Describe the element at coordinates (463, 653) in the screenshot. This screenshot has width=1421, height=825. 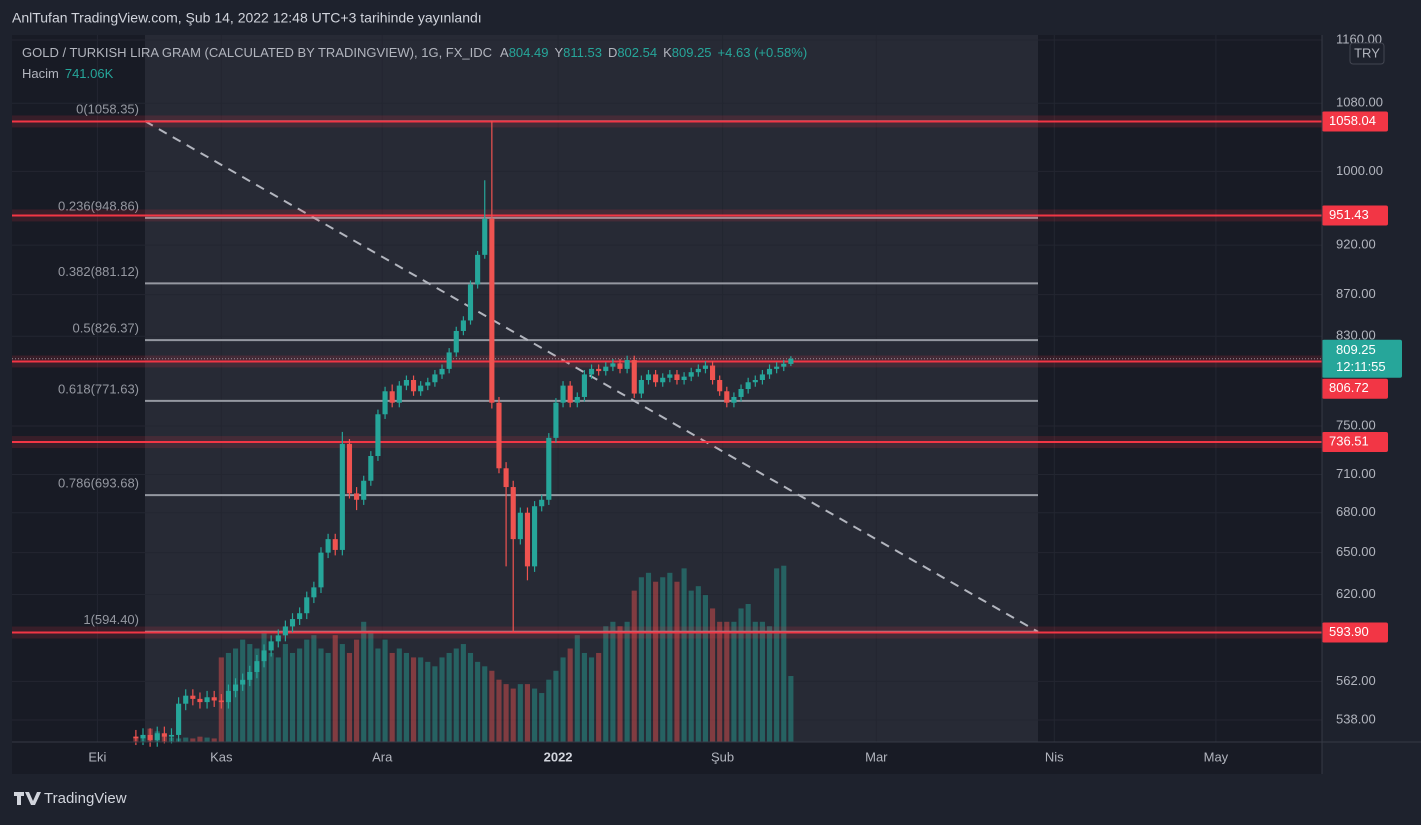
I see `volume-pane` at that location.